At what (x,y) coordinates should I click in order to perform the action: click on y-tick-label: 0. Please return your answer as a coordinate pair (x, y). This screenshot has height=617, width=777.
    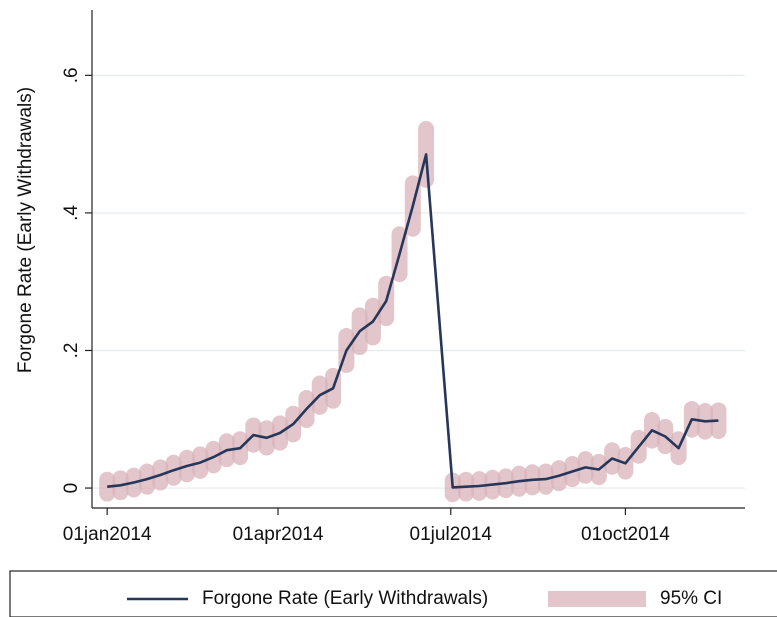
    Looking at the image, I should click on (71, 488).